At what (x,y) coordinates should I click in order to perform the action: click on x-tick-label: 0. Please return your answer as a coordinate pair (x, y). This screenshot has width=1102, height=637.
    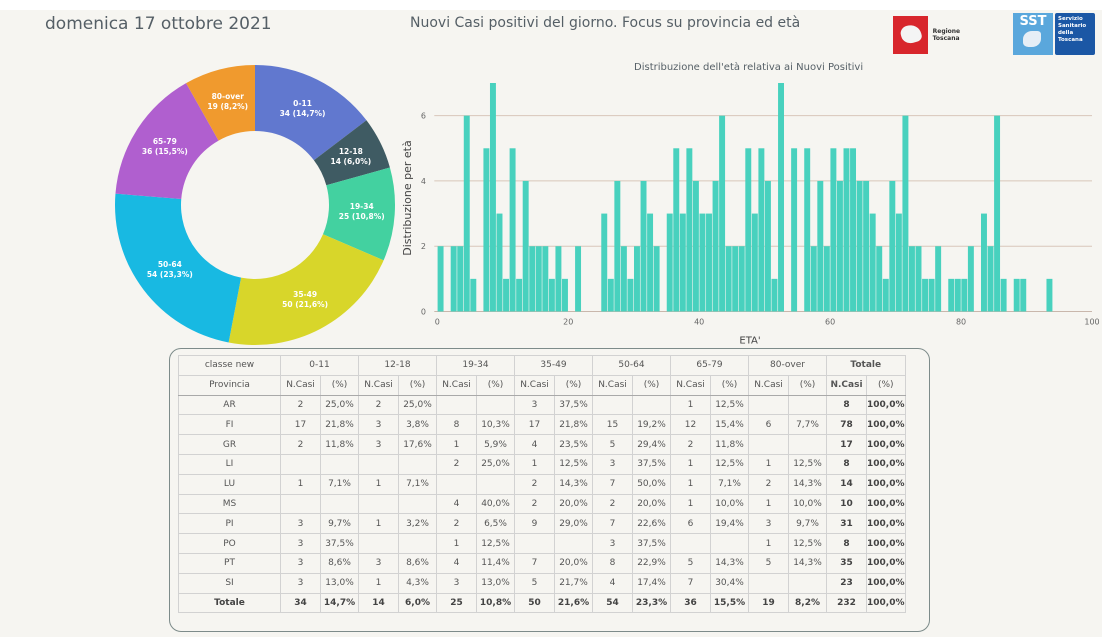
    Looking at the image, I should click on (437, 322).